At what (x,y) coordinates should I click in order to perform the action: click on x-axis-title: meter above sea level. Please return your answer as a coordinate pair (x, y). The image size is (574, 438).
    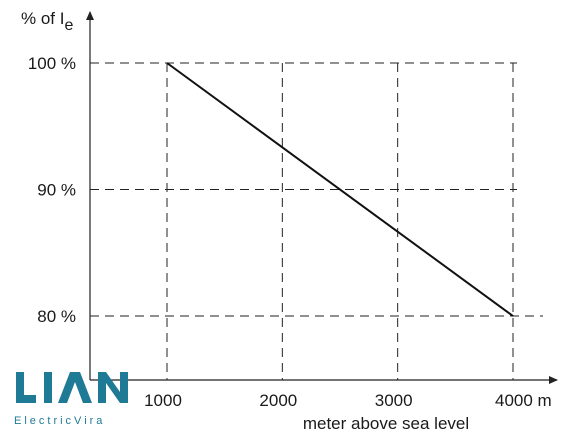
    Looking at the image, I should click on (386, 423).